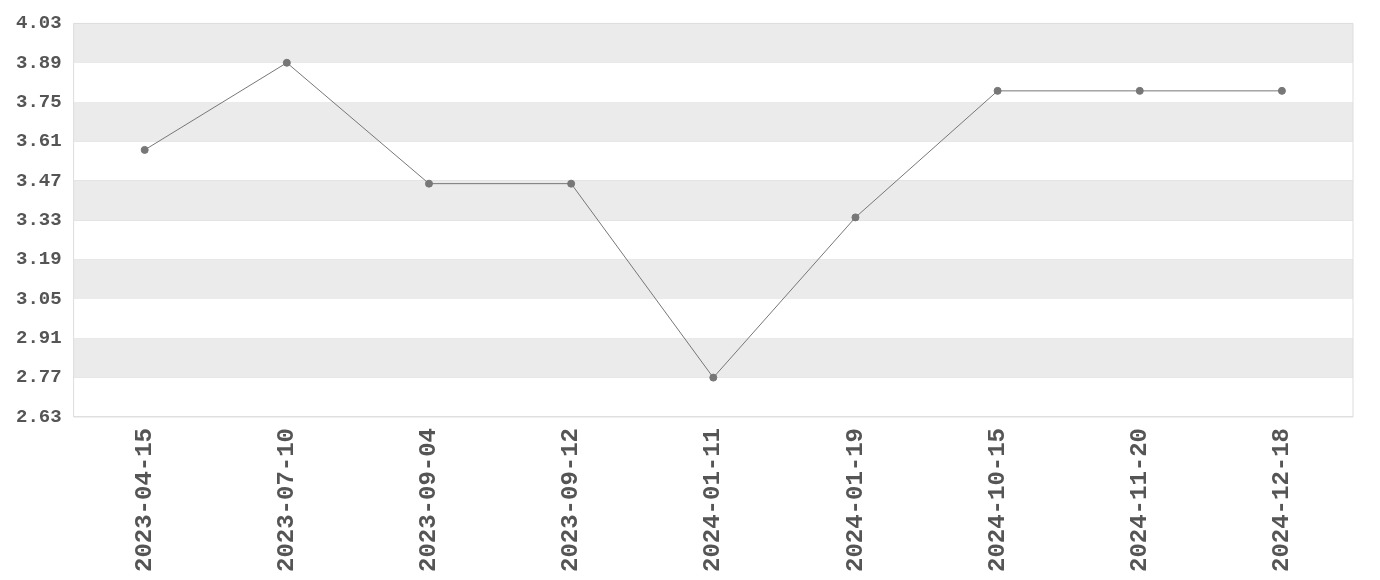 Image resolution: width=1380 pixels, height=580 pixels. Describe the element at coordinates (286, 500) in the screenshot. I see `x-tick-label: 2023-07-10` at that location.